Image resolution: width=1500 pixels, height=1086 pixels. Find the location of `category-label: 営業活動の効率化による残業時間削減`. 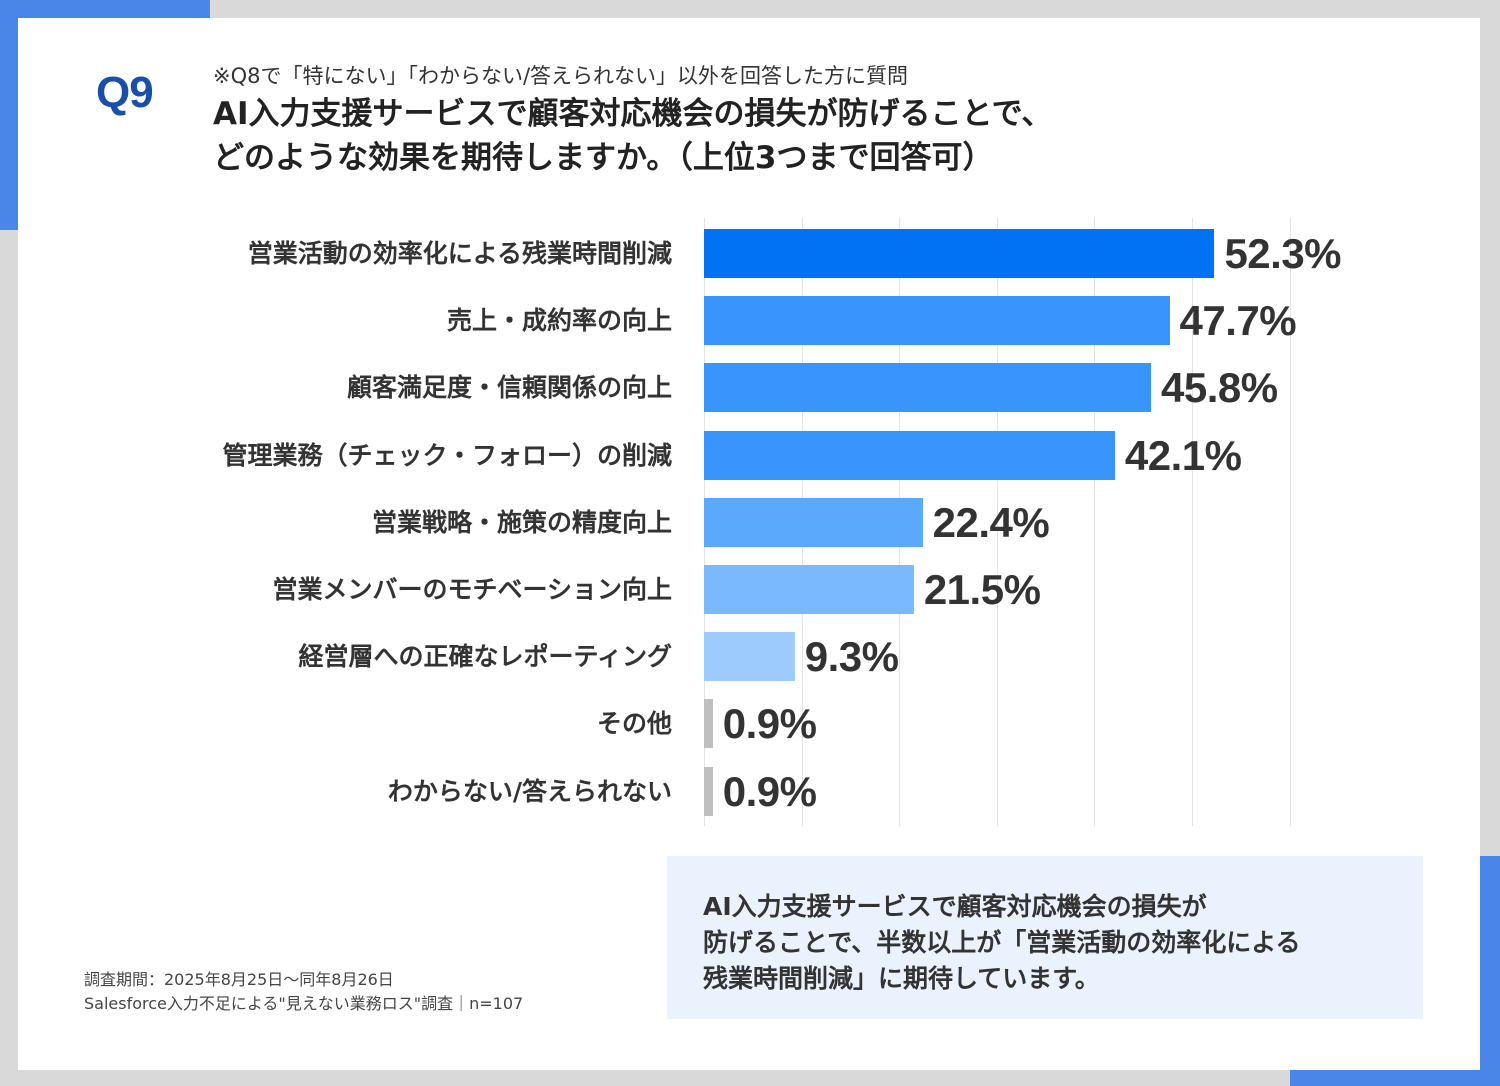

category-label: 営業活動の効率化による残業時間削減 is located at coordinates (459, 253).